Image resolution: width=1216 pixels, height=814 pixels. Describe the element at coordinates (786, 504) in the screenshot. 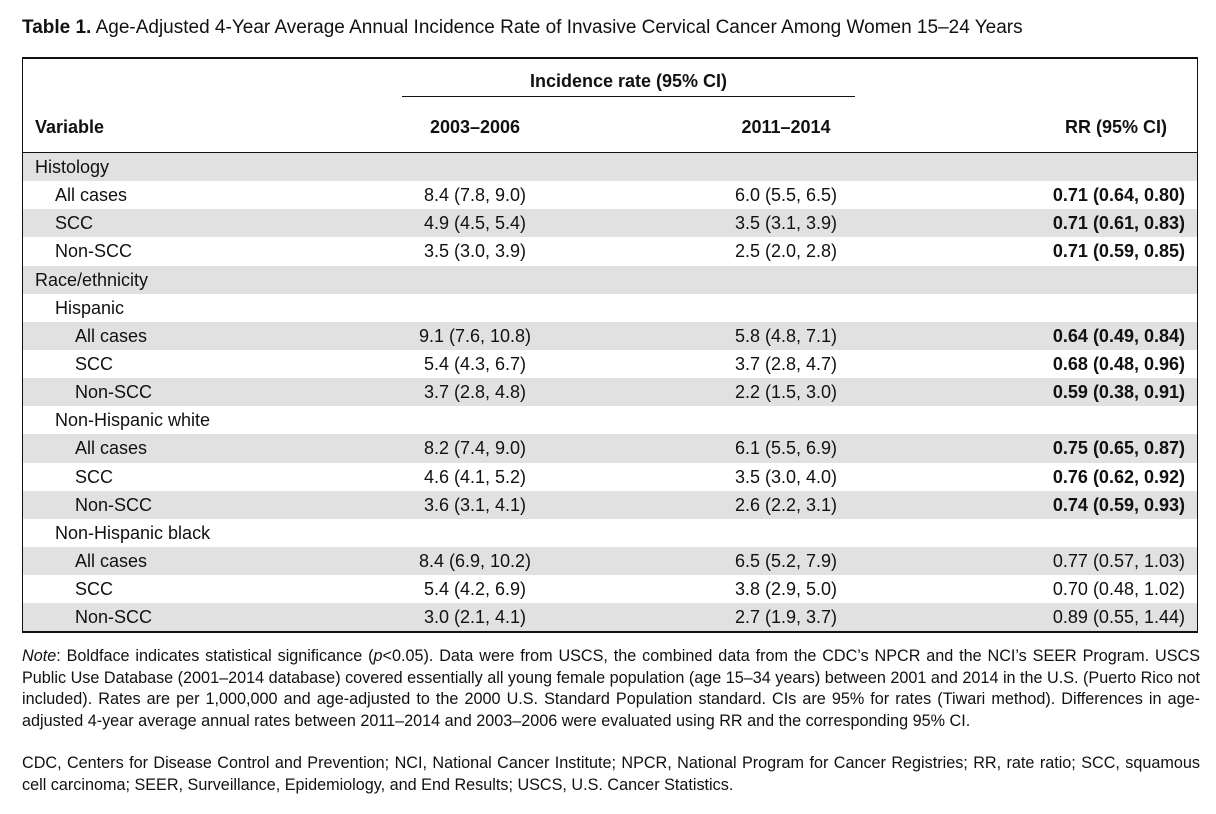

I see `cell-2011-2014: 2.6 (2.2, 3.1)` at that location.